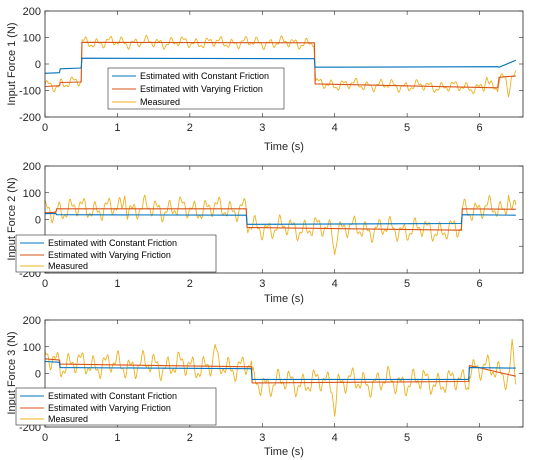 This screenshot has width=550, height=460. Describe the element at coordinates (12, 372) in the screenshot. I see `y-axis-label-3: Input Force 3 (N)` at that location.